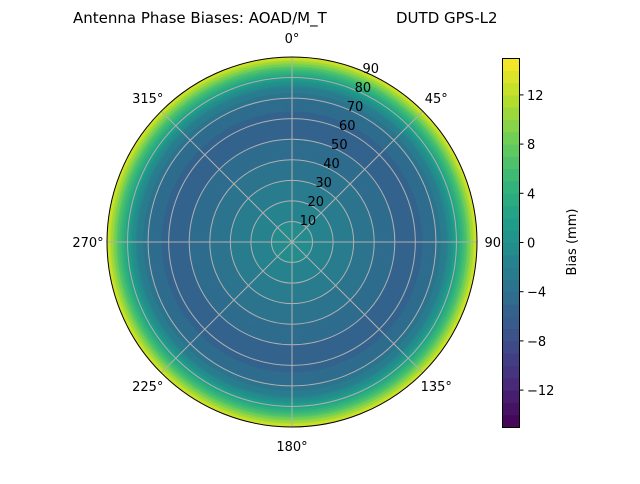 The width and height of the screenshot is (640, 484). I want to click on r-tick-label: 10, so click(308, 221).